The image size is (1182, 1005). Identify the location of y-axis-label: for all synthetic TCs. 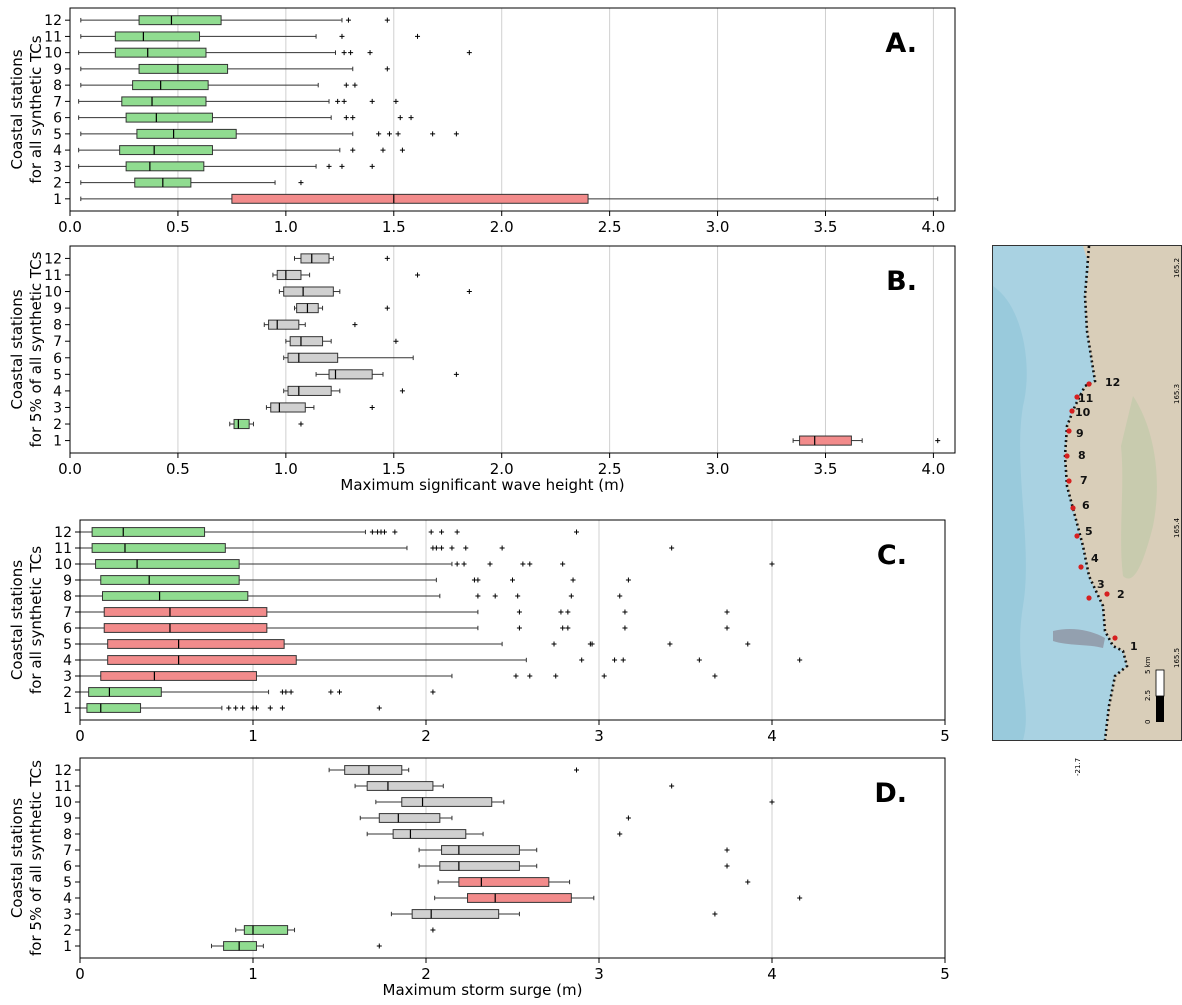
(36, 620).